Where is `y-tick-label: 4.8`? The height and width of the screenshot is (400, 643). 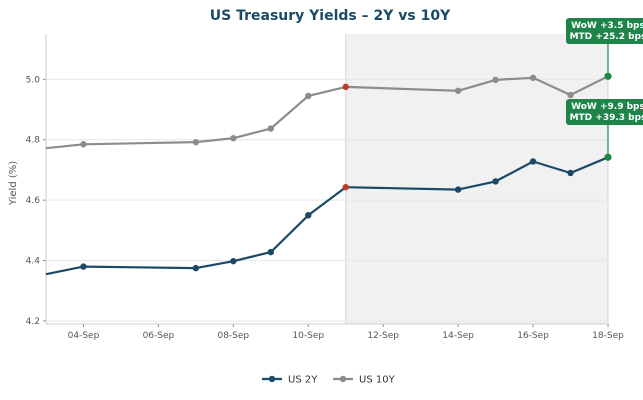 y-tick-label: 4.8 is located at coordinates (33, 141).